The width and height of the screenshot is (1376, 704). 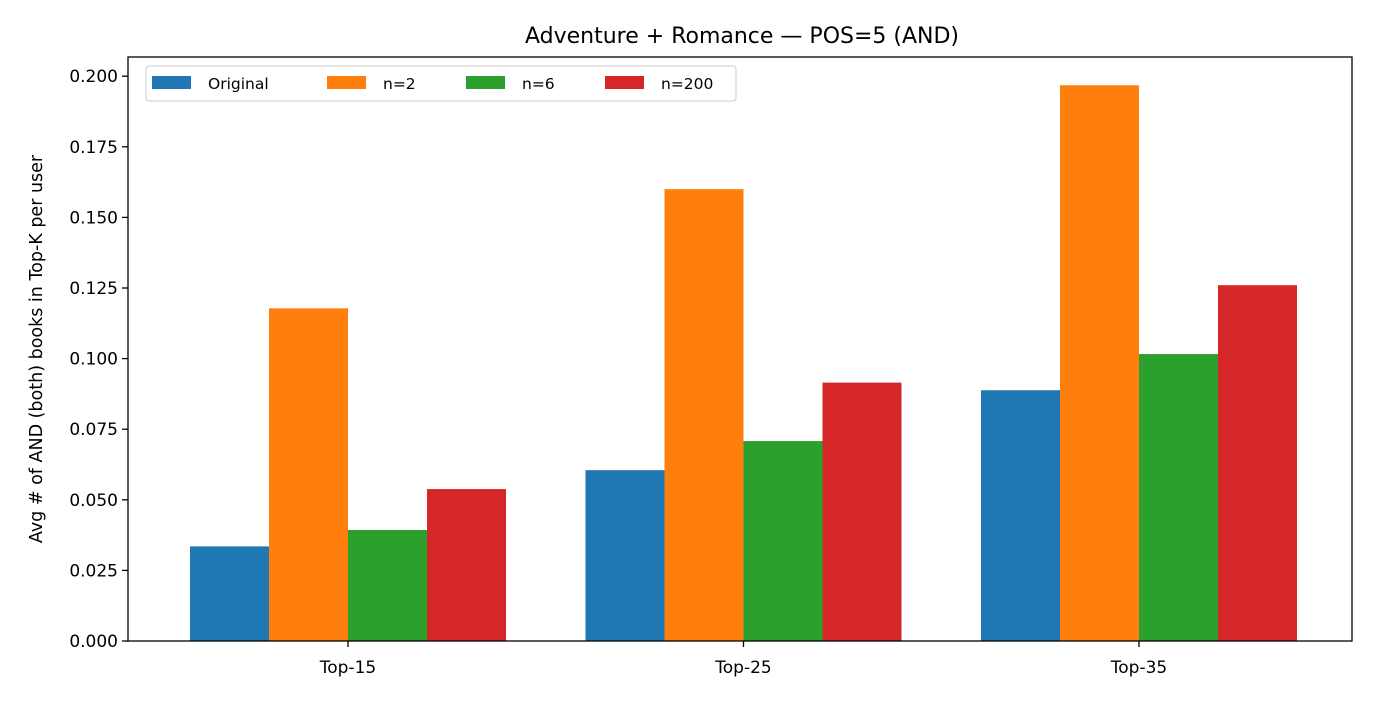 I want to click on legend-label: Original, so click(x=238, y=84).